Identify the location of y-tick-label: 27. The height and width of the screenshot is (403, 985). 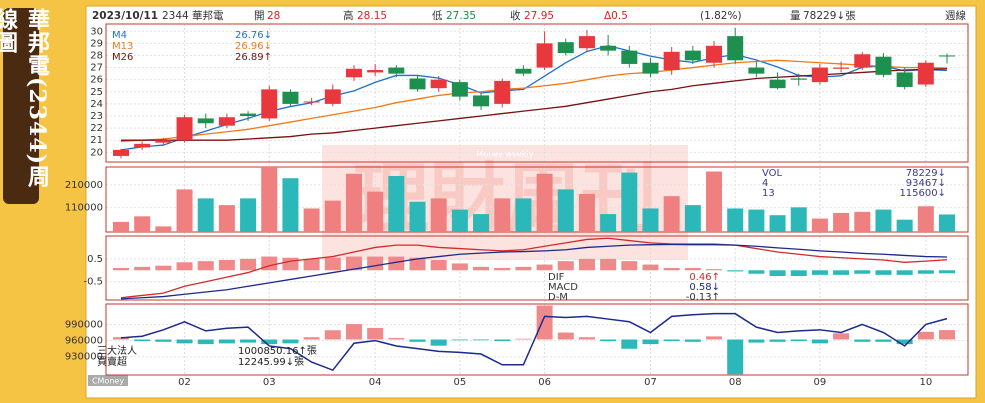
(96, 68).